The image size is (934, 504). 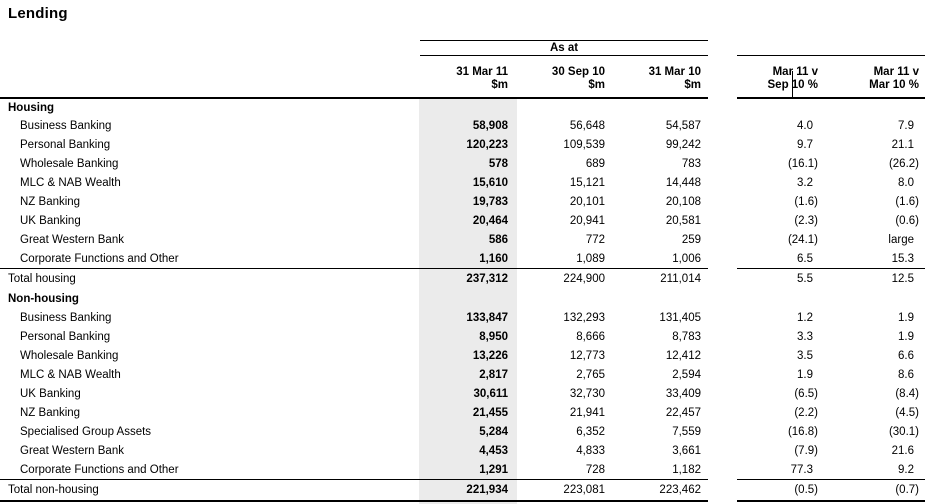 What do you see at coordinates (683, 126) in the screenshot?
I see `cell-31mar10: 54,587` at bounding box center [683, 126].